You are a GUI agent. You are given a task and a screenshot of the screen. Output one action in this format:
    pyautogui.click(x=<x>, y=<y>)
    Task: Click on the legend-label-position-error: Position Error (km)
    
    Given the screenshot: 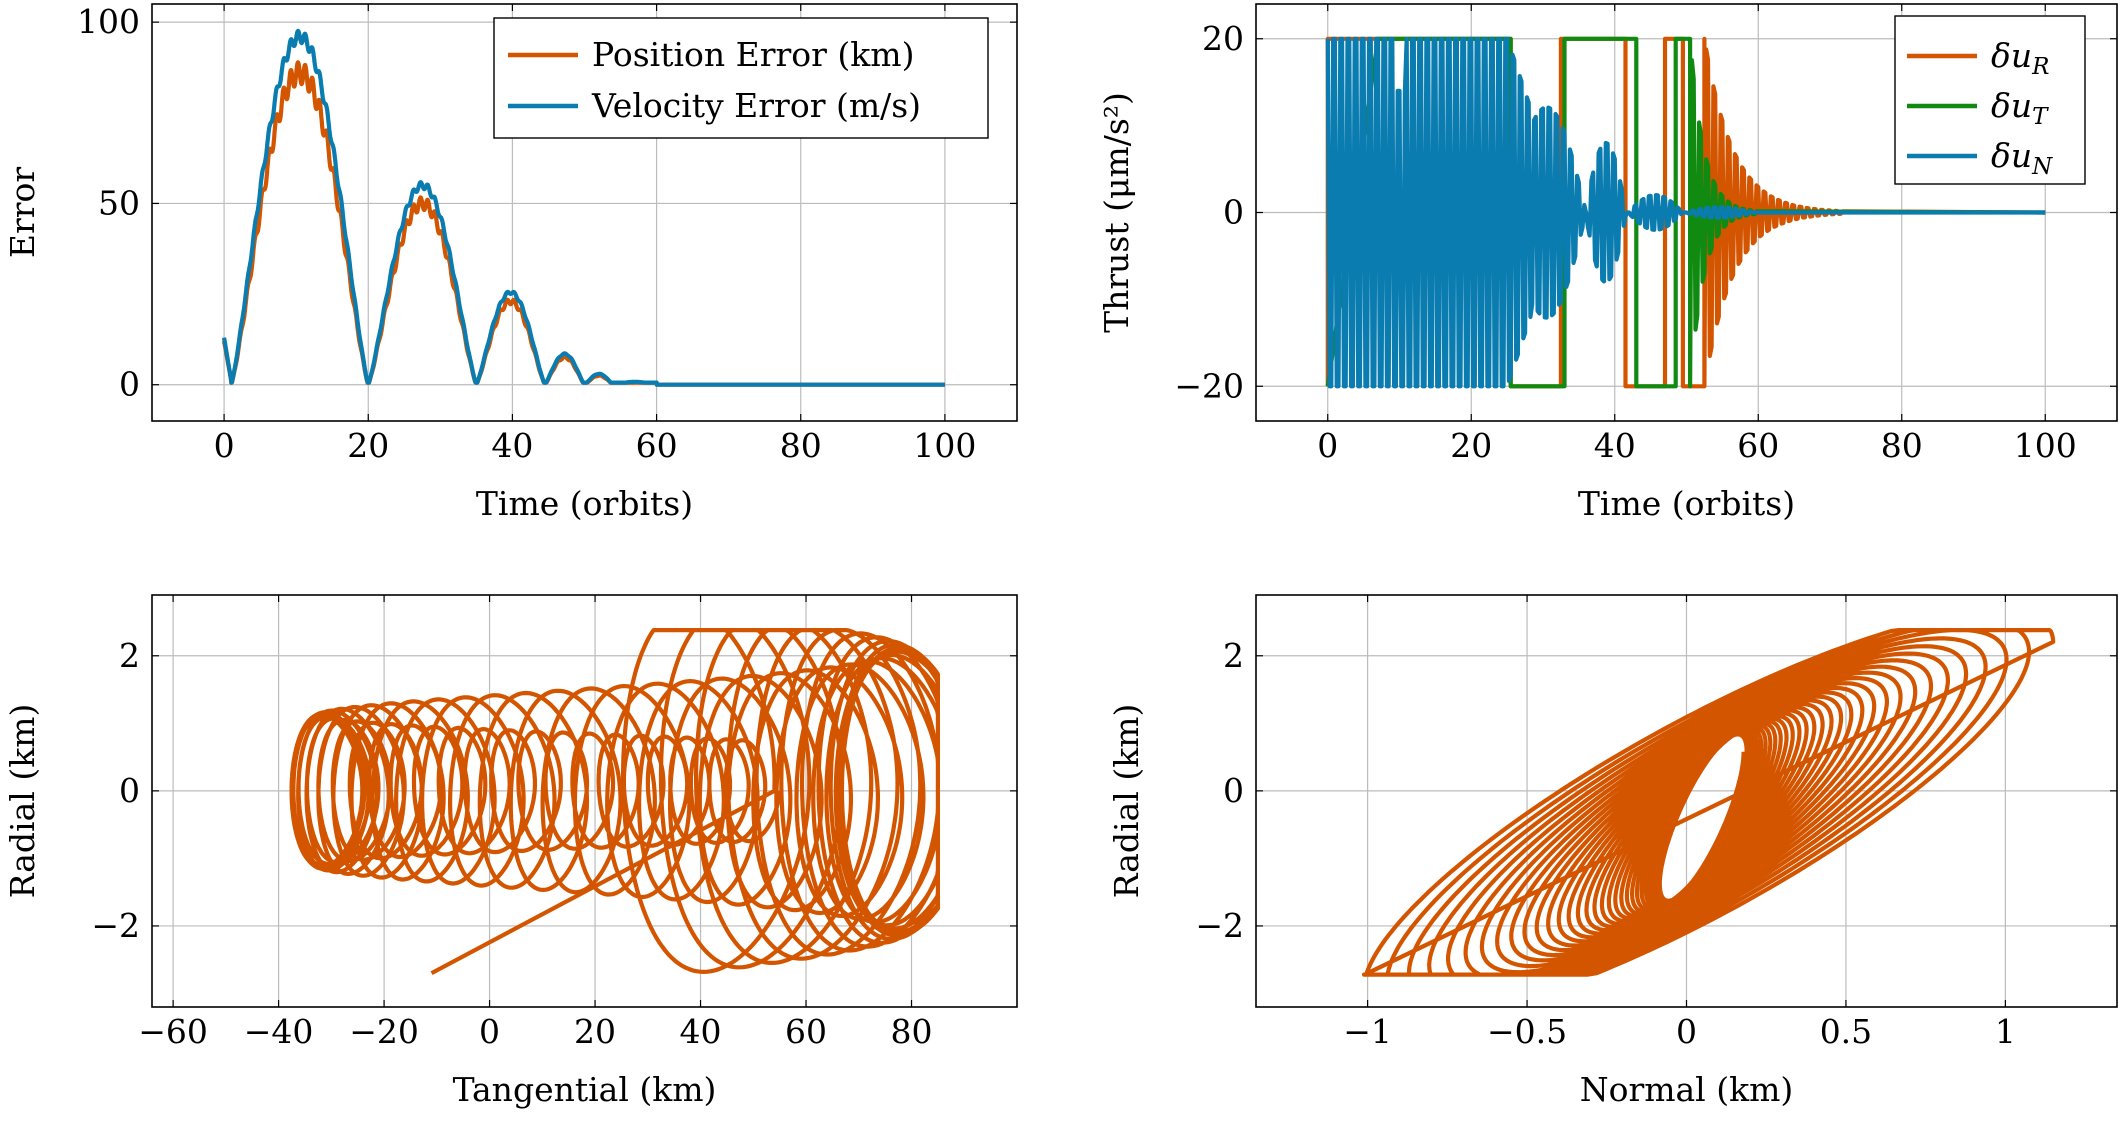 What is the action you would take?
    pyautogui.click(x=753, y=54)
    